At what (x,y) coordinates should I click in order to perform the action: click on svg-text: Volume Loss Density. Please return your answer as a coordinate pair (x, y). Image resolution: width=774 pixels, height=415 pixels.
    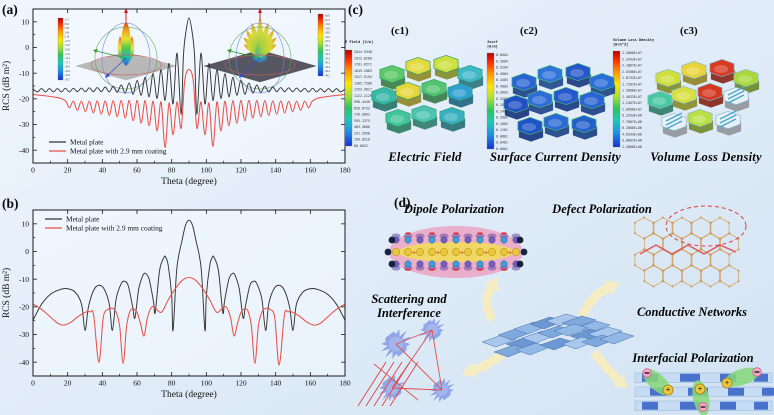
    Looking at the image, I should click on (634, 40).